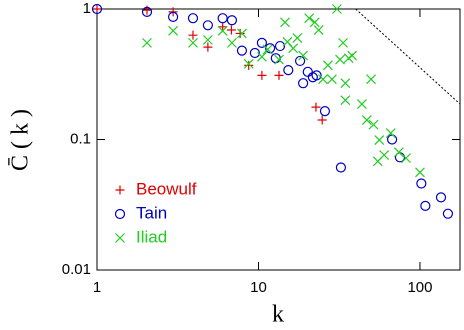  What do you see at coordinates (408, 56) in the screenshot?
I see `reference-line` at bounding box center [408, 56].